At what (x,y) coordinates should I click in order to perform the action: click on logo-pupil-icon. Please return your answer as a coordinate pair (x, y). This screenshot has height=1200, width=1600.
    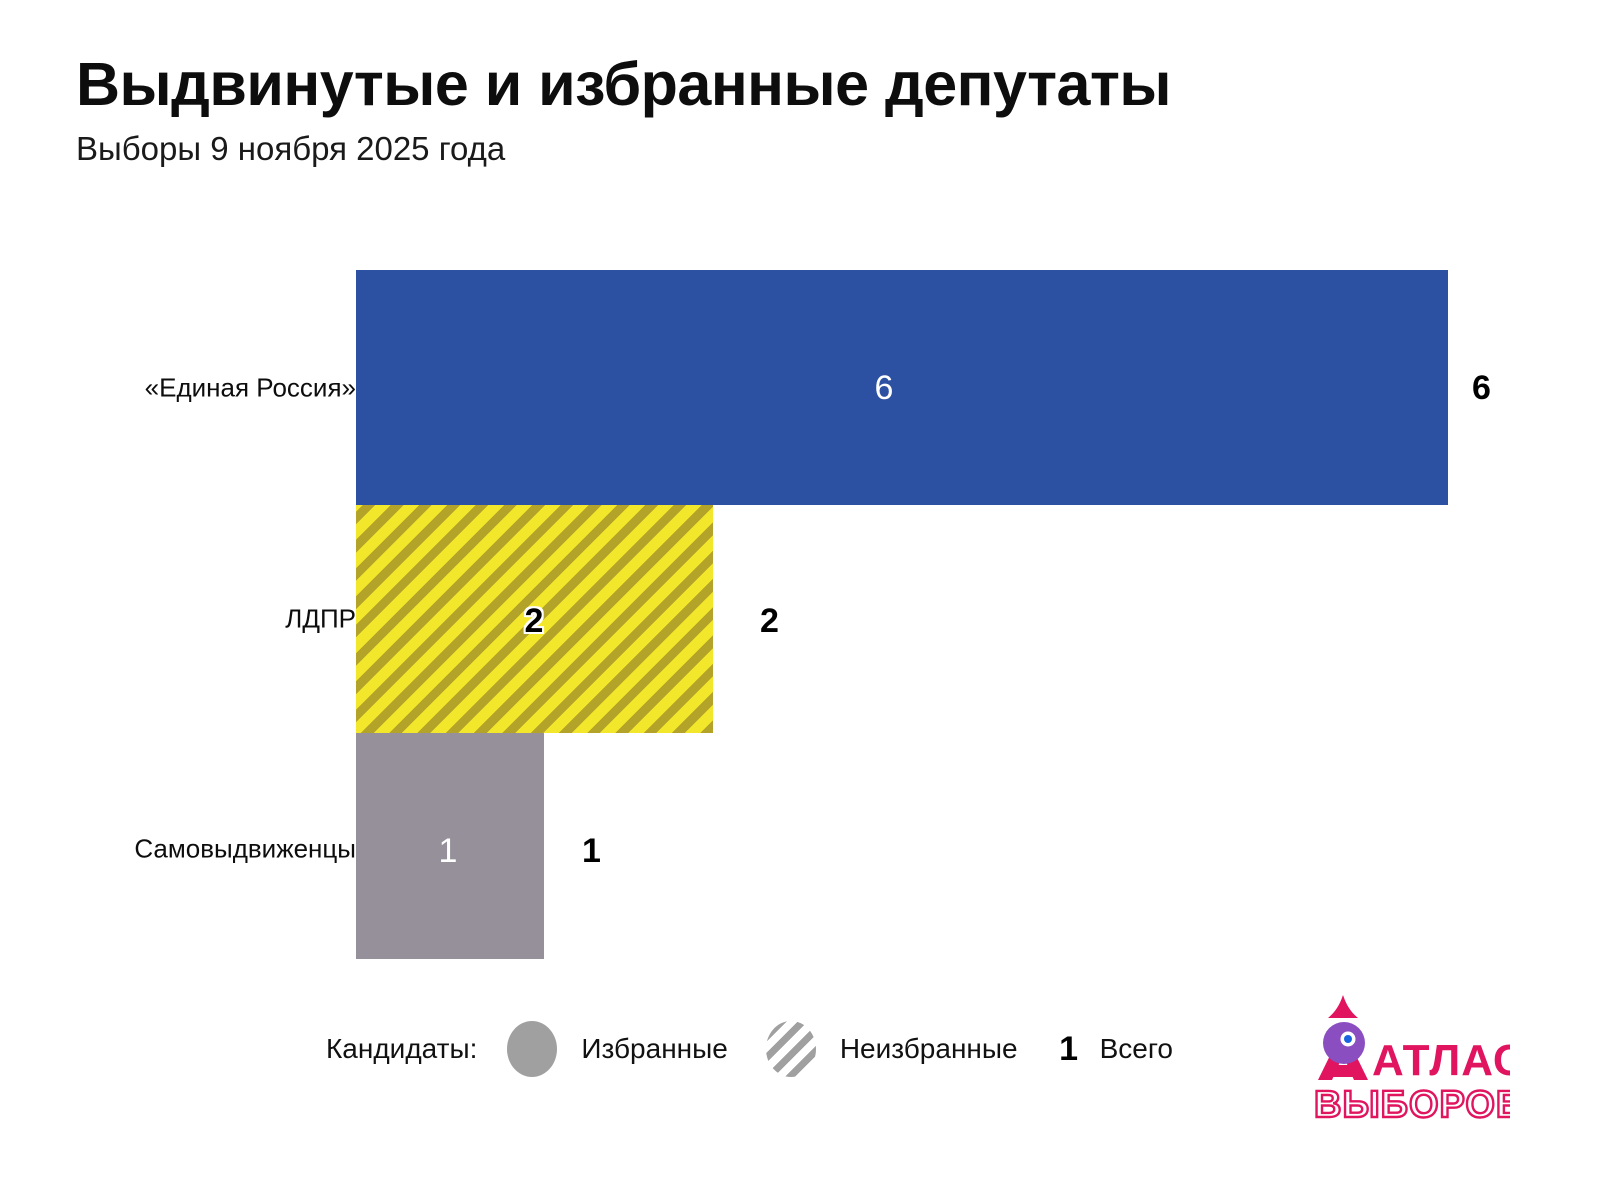
    Looking at the image, I should click on (1348, 1039).